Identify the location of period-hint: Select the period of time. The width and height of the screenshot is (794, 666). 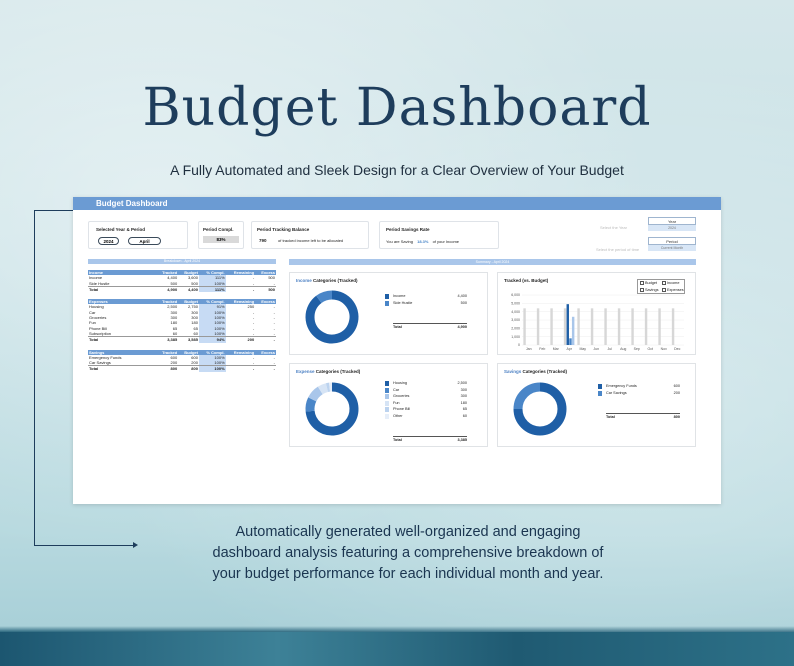
(618, 249).